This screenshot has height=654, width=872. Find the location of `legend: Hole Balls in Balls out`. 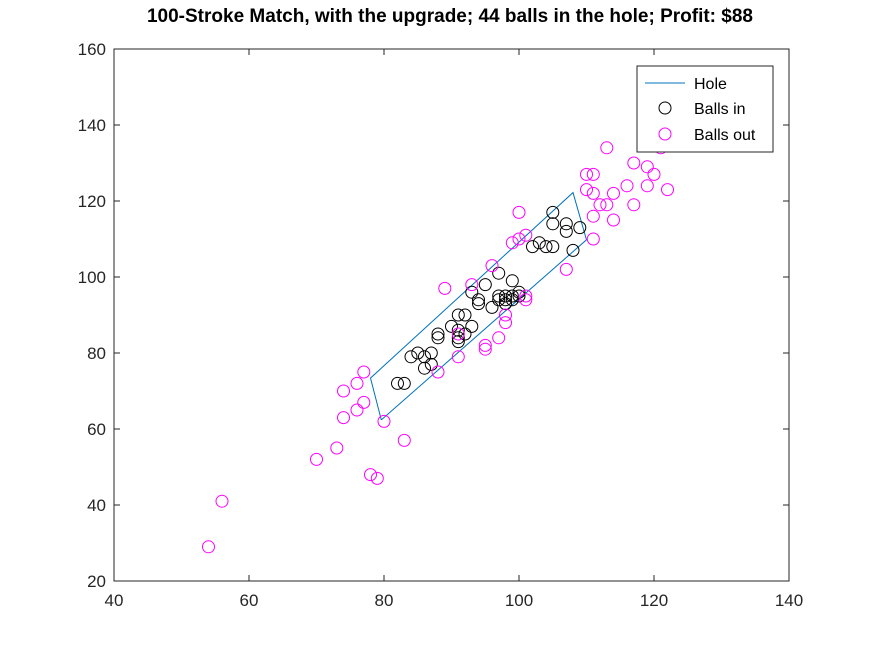

legend: Hole Balls in Balls out is located at coordinates (705, 109).